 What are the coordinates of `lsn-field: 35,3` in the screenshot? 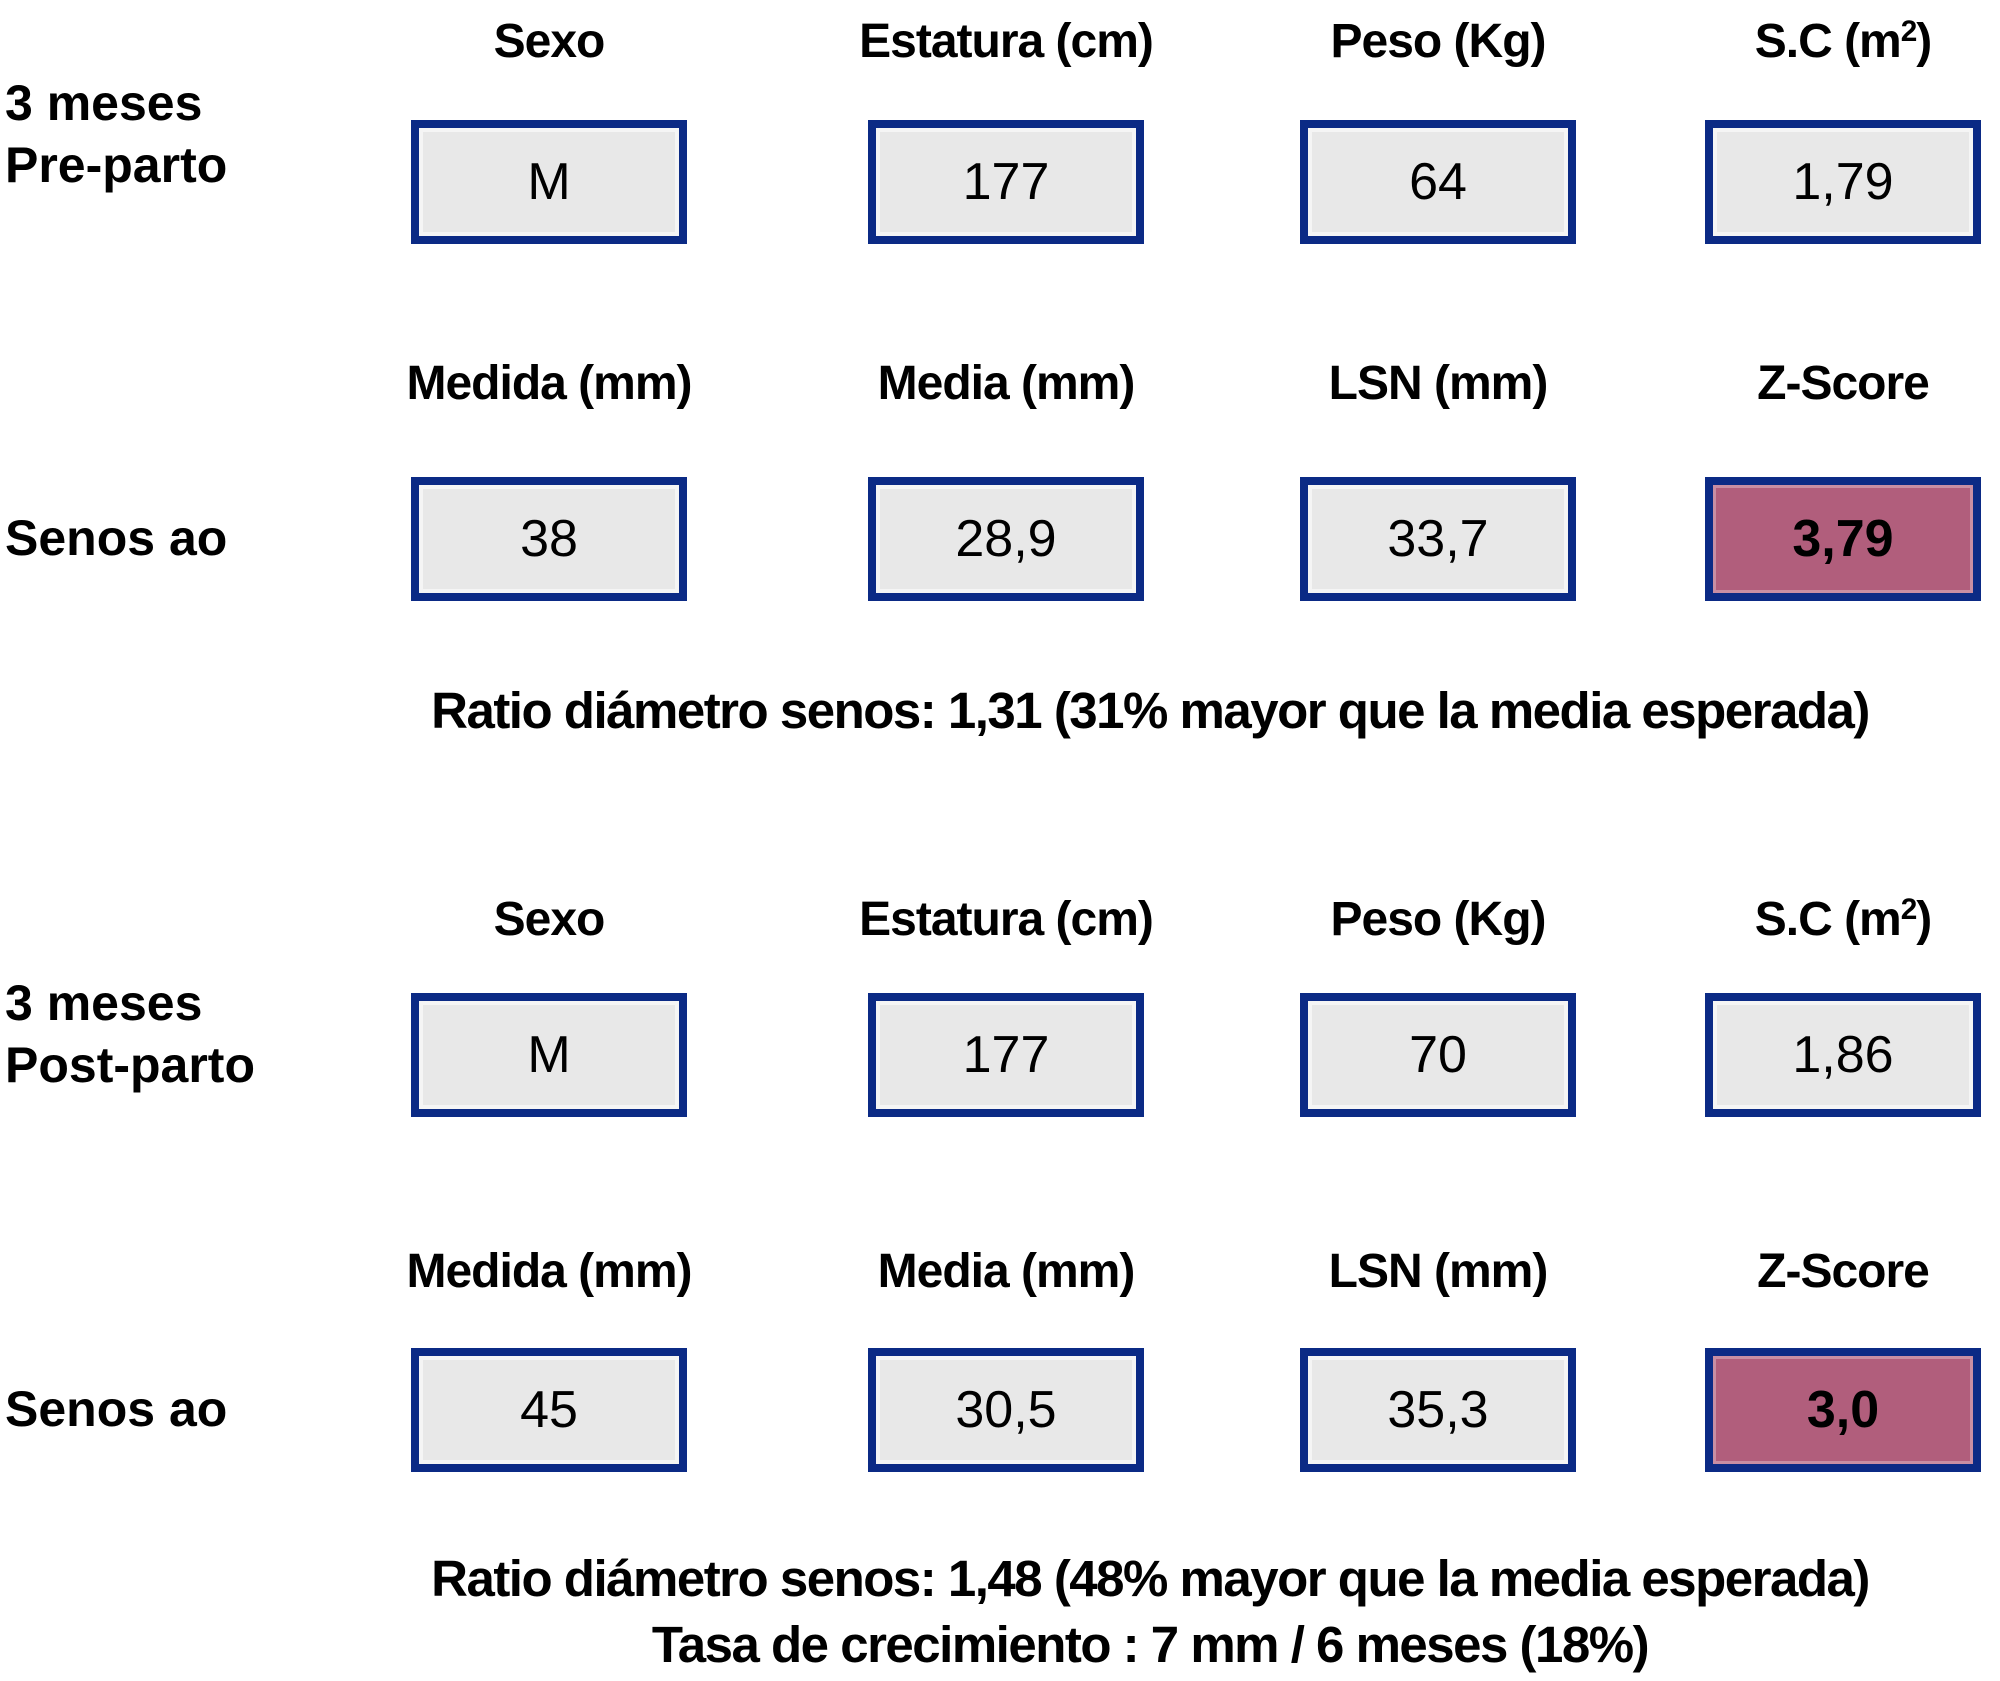 It's located at (1438, 1410).